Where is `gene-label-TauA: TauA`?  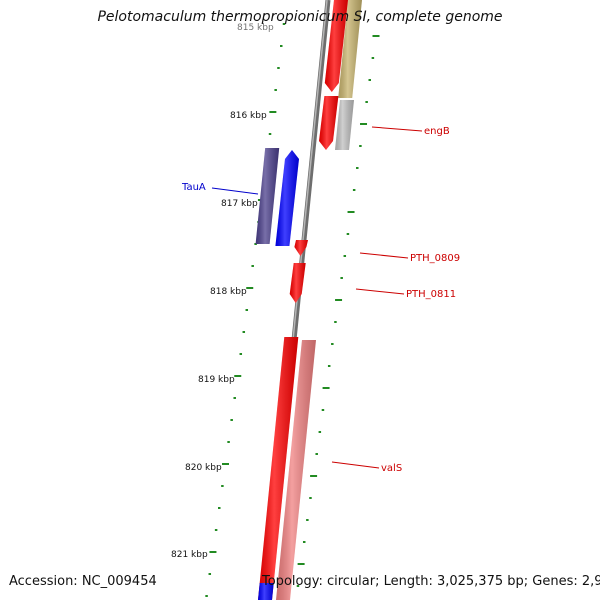 gene-label-TauA: TauA is located at coordinates (193, 187).